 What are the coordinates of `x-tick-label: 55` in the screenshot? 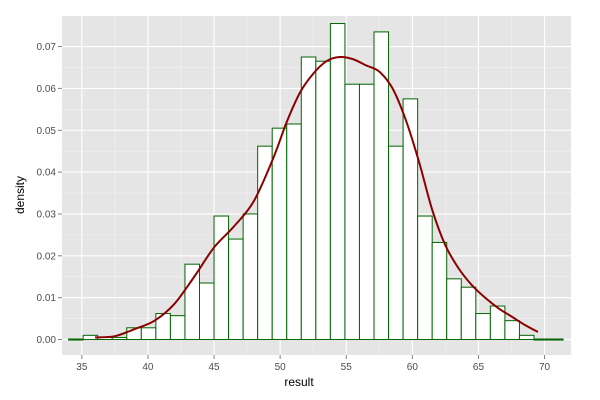 It's located at (347, 367).